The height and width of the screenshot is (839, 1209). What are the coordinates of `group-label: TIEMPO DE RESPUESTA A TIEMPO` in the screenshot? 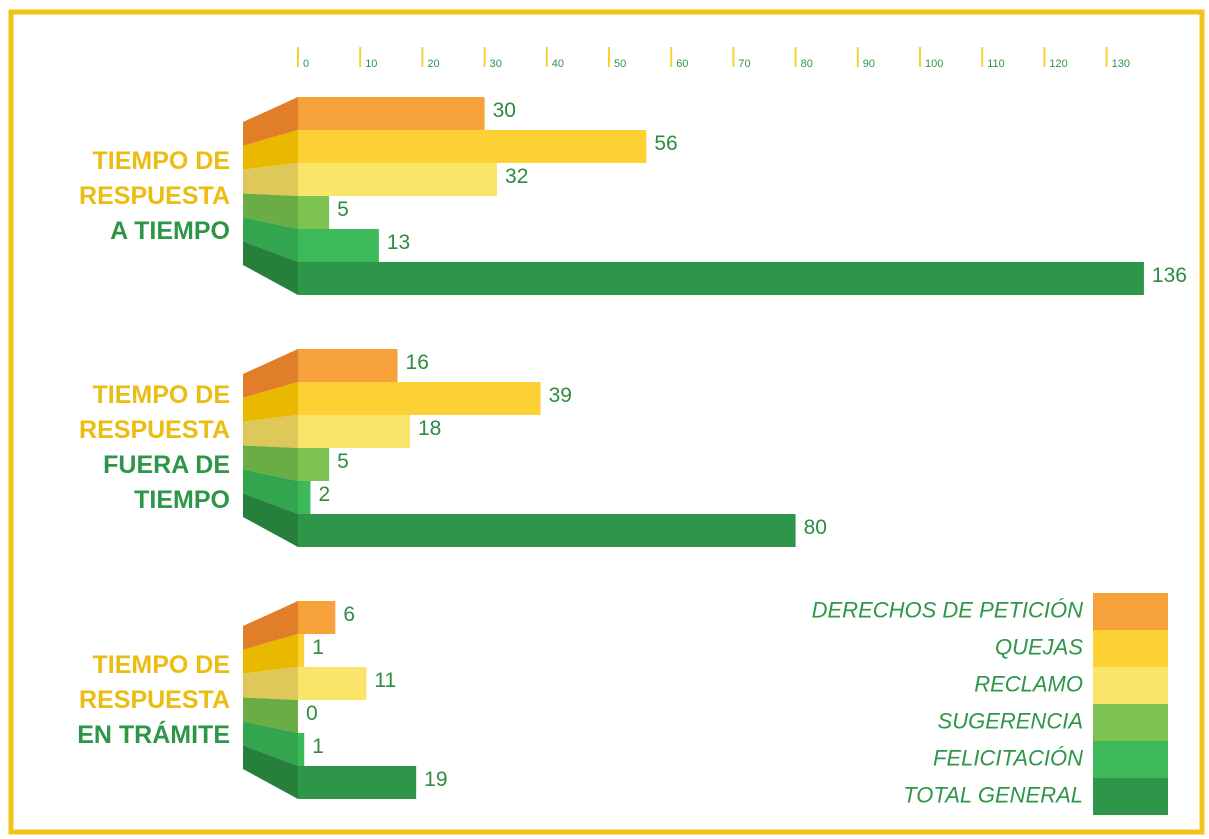 It's located at (145, 196).